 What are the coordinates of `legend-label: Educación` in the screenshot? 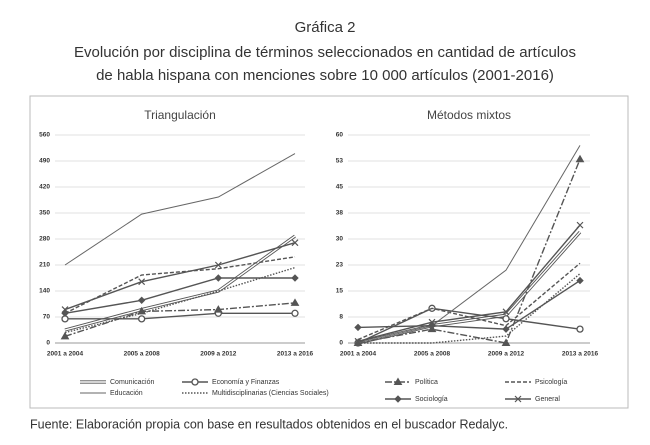 It's located at (126, 393).